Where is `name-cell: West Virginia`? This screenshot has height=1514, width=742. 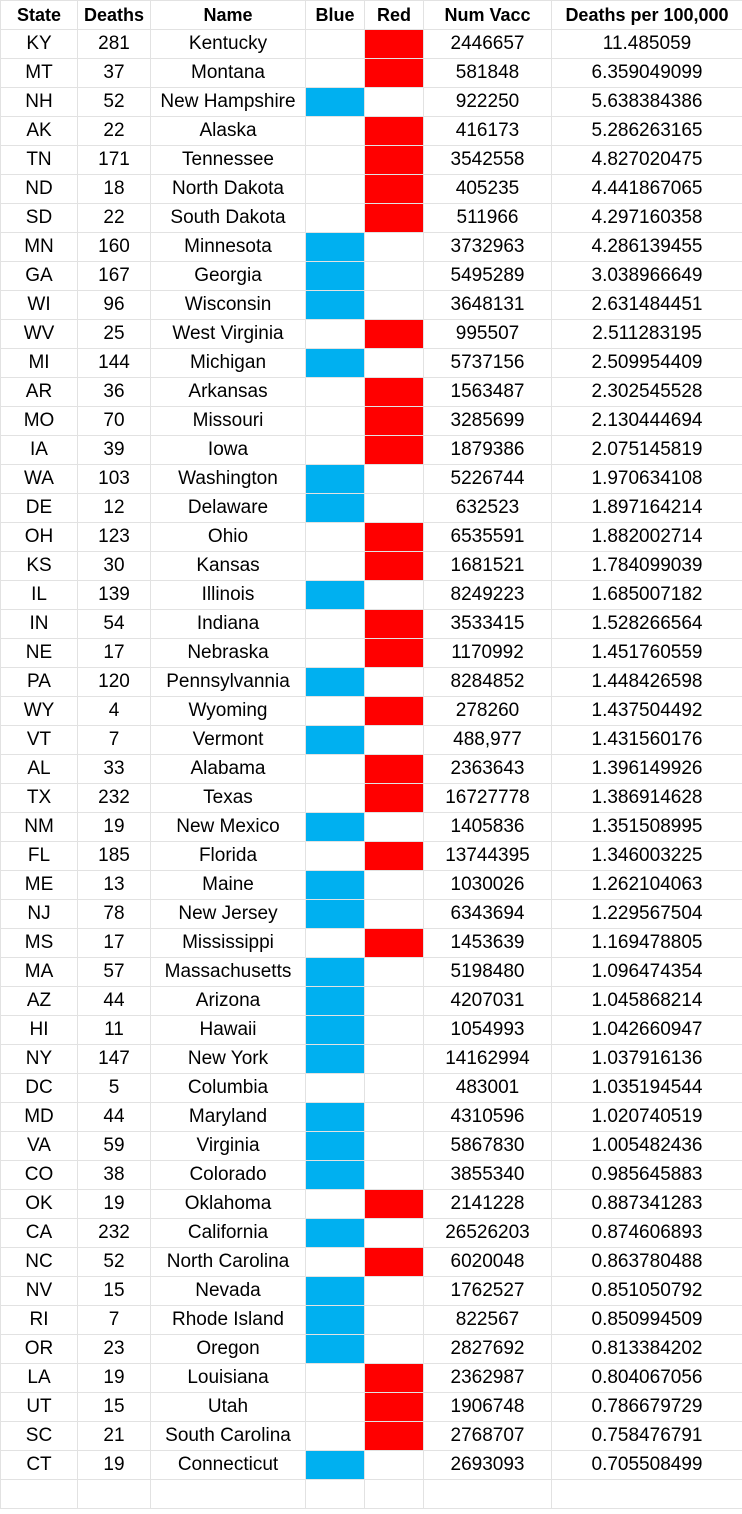 name-cell: West Virginia is located at coordinates (228, 334).